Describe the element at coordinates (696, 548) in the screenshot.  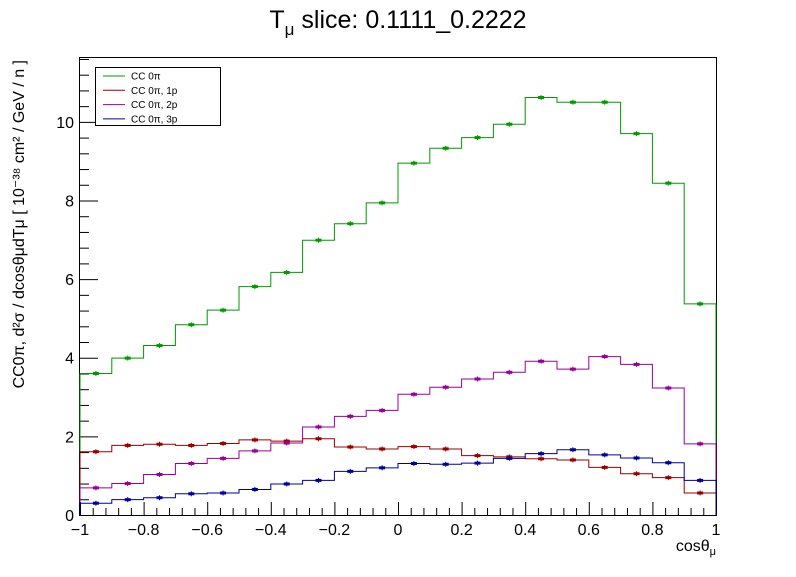
I see `x-axis-title: cosθμ` at that location.